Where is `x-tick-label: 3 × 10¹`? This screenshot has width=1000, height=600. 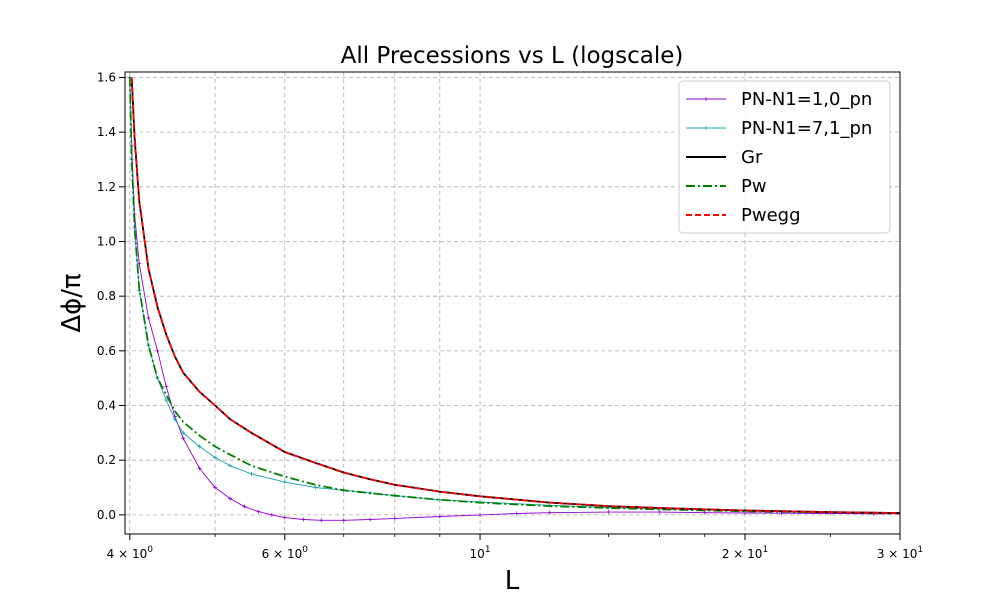
x-tick-label: 3 × 10¹ is located at coordinates (900, 553).